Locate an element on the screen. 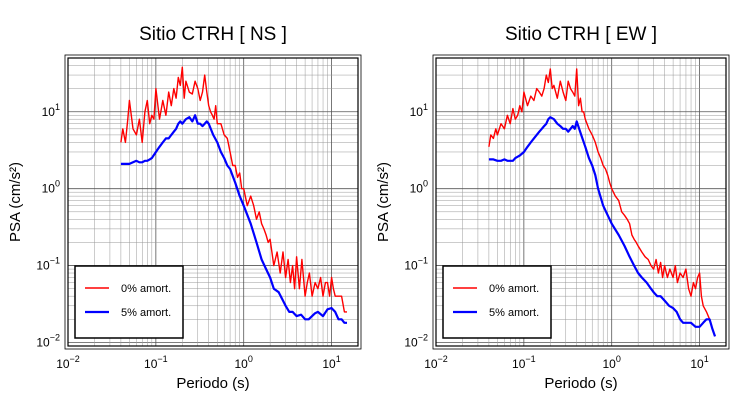  chart-title: Sitio CTRH [ EW ] is located at coordinates (581, 34).